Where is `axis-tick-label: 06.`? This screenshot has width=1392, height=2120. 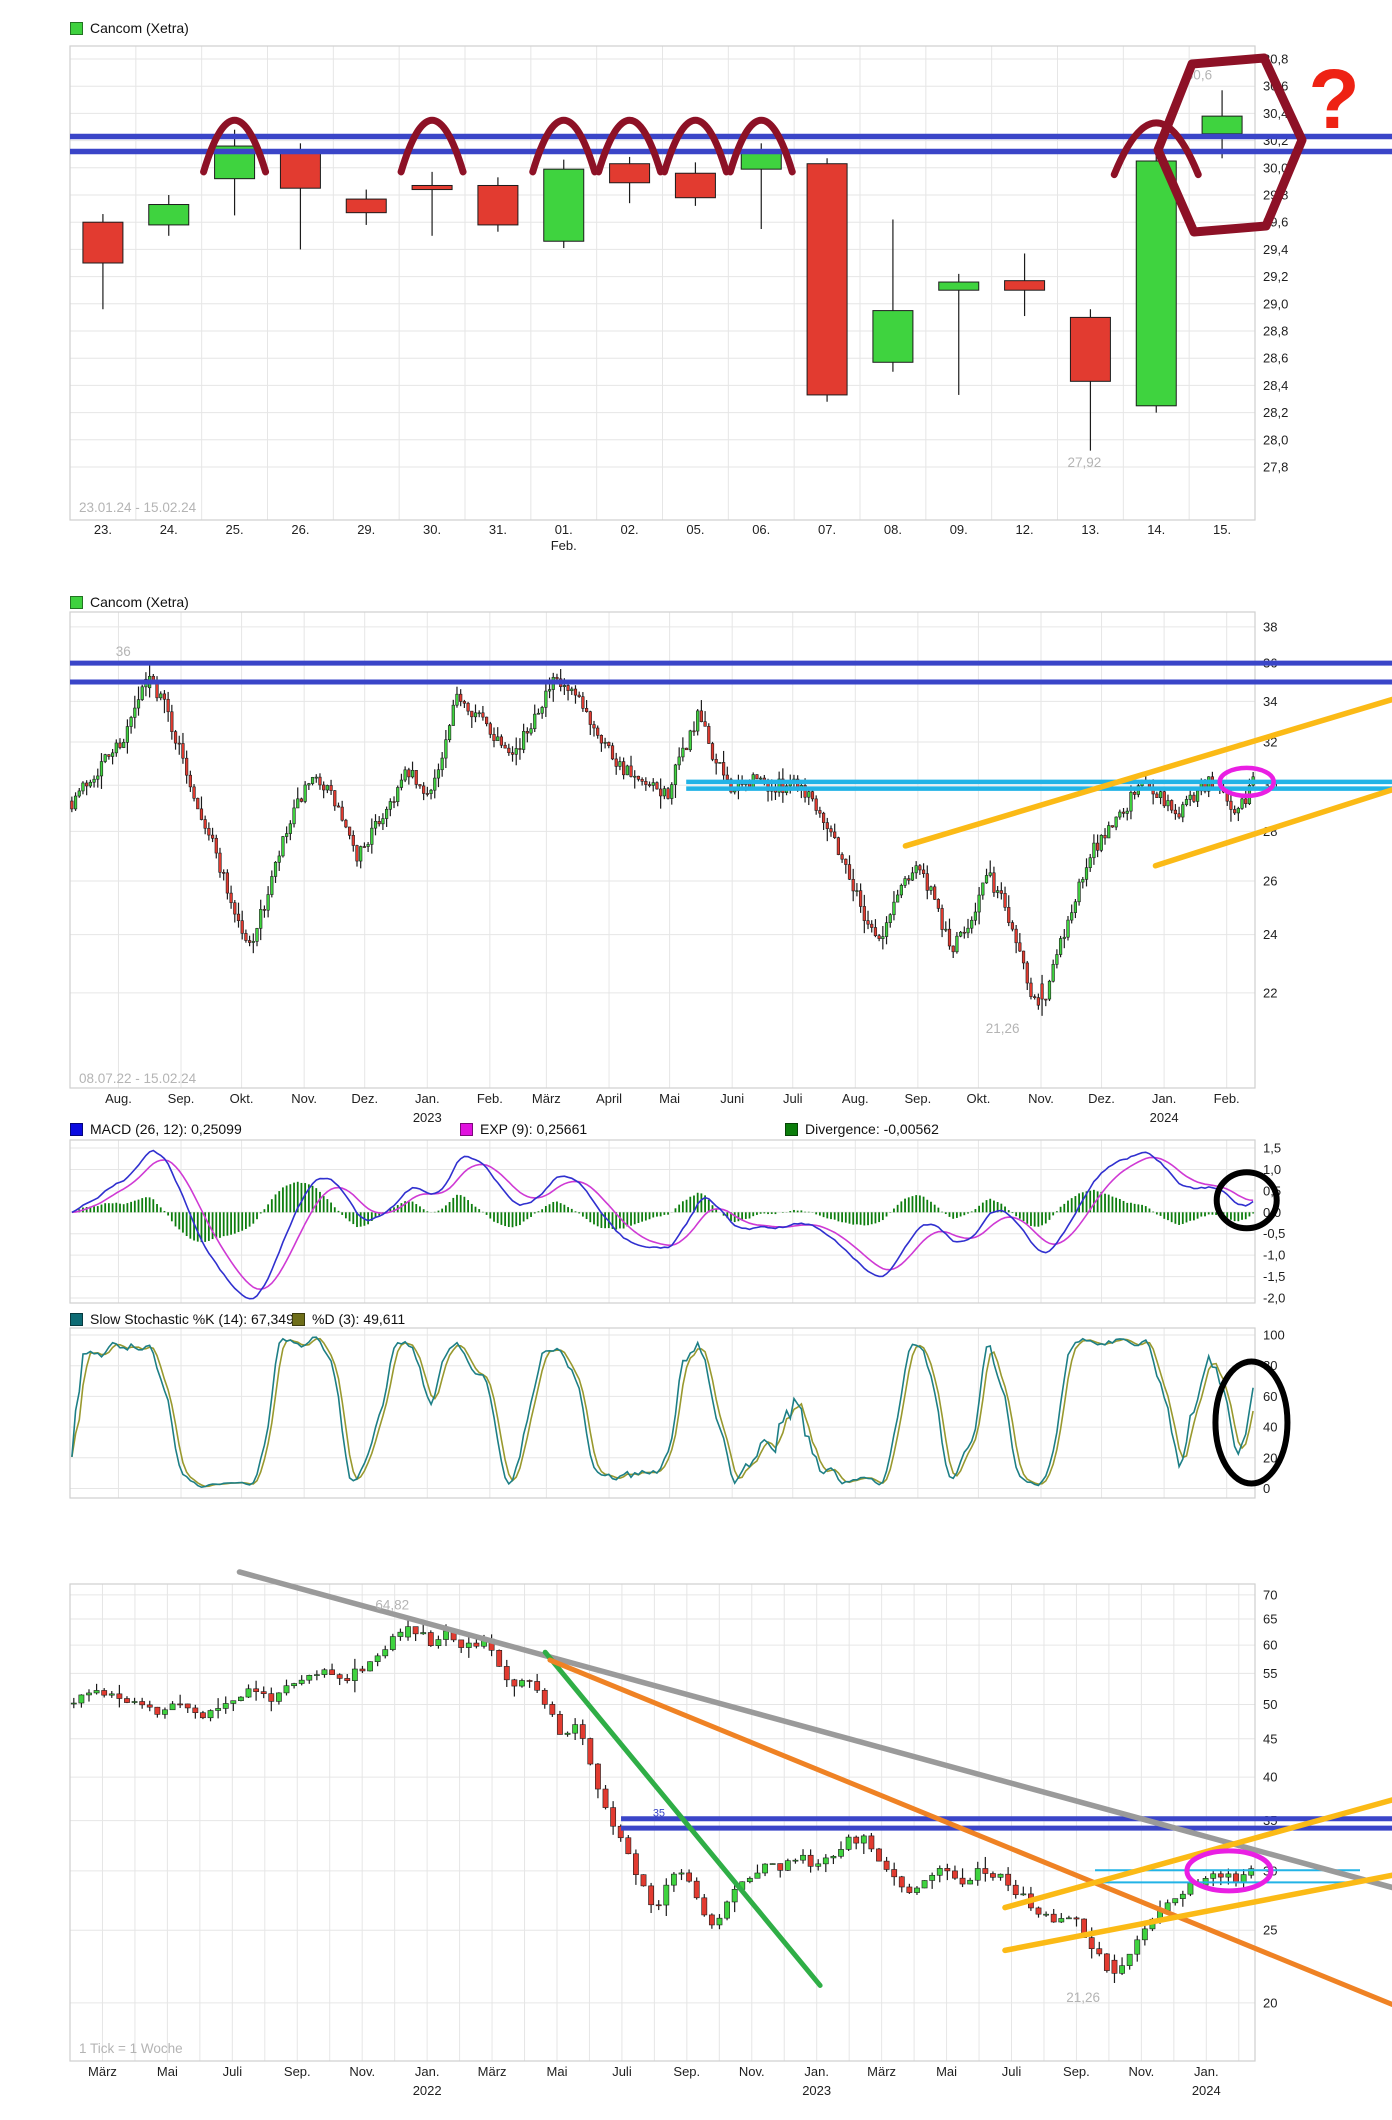
axis-tick-label: 06. is located at coordinates (761, 529).